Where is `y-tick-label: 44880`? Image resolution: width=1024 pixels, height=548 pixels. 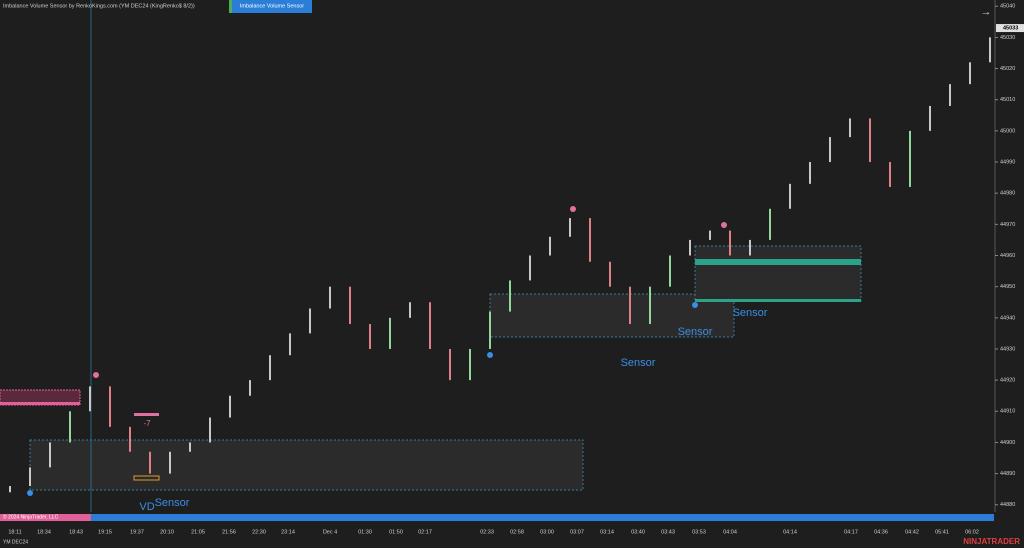
y-tick-label: 44880 is located at coordinates (1007, 505).